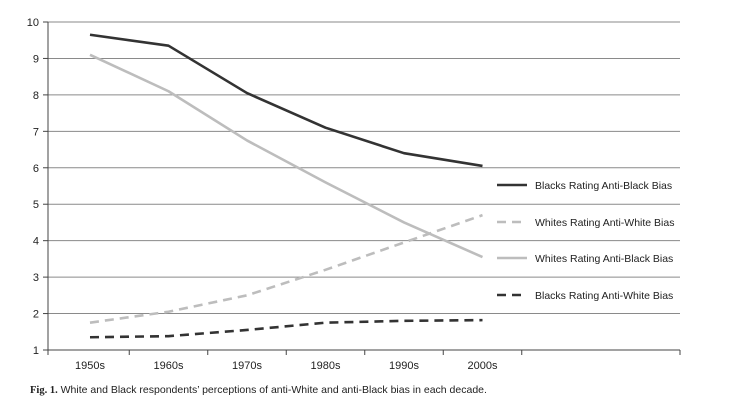  Describe the element at coordinates (169, 366) in the screenshot. I see `x-tick-label-1960s: 1960s` at that location.